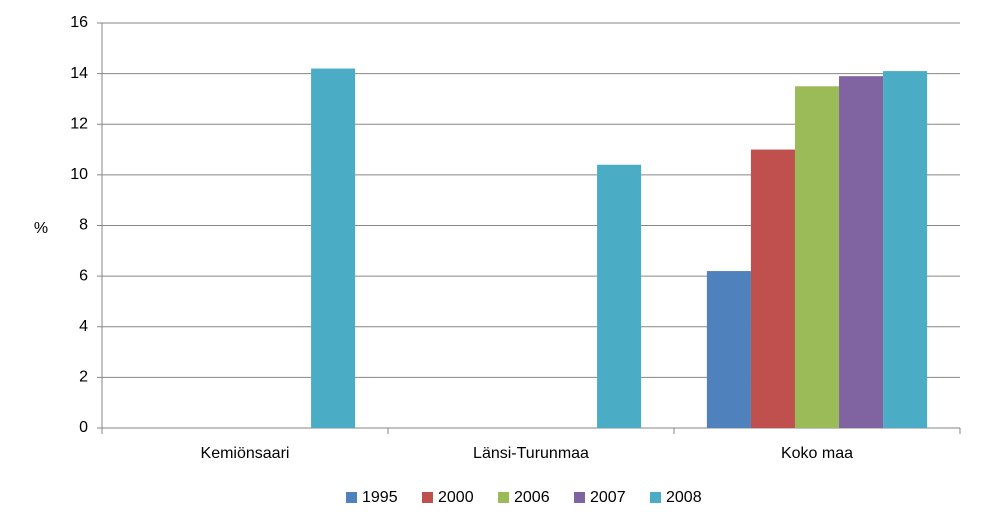 The width and height of the screenshot is (983, 530). What do you see at coordinates (456, 497) in the screenshot?
I see `legend-label: 2000` at bounding box center [456, 497].